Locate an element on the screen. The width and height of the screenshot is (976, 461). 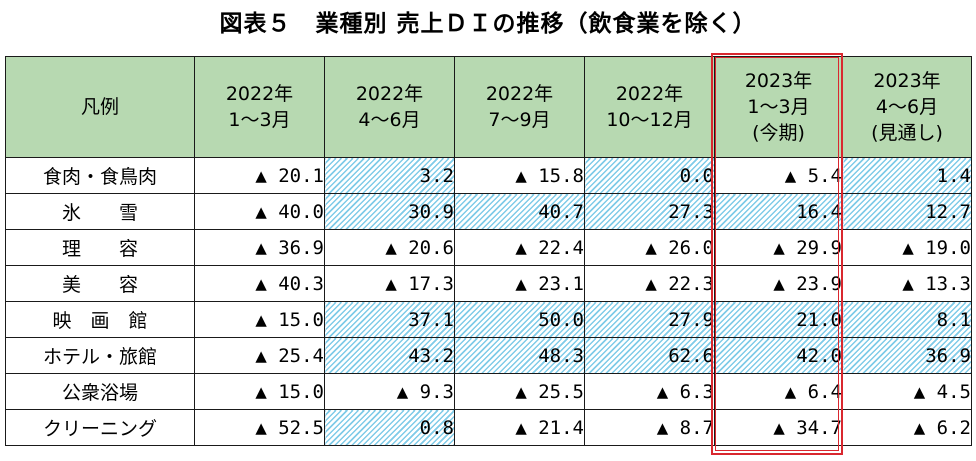
table-row: 氷 雪 ▲ 40.0 30.9 40.7 27.3 16.4 12.7 is located at coordinates (488, 211).